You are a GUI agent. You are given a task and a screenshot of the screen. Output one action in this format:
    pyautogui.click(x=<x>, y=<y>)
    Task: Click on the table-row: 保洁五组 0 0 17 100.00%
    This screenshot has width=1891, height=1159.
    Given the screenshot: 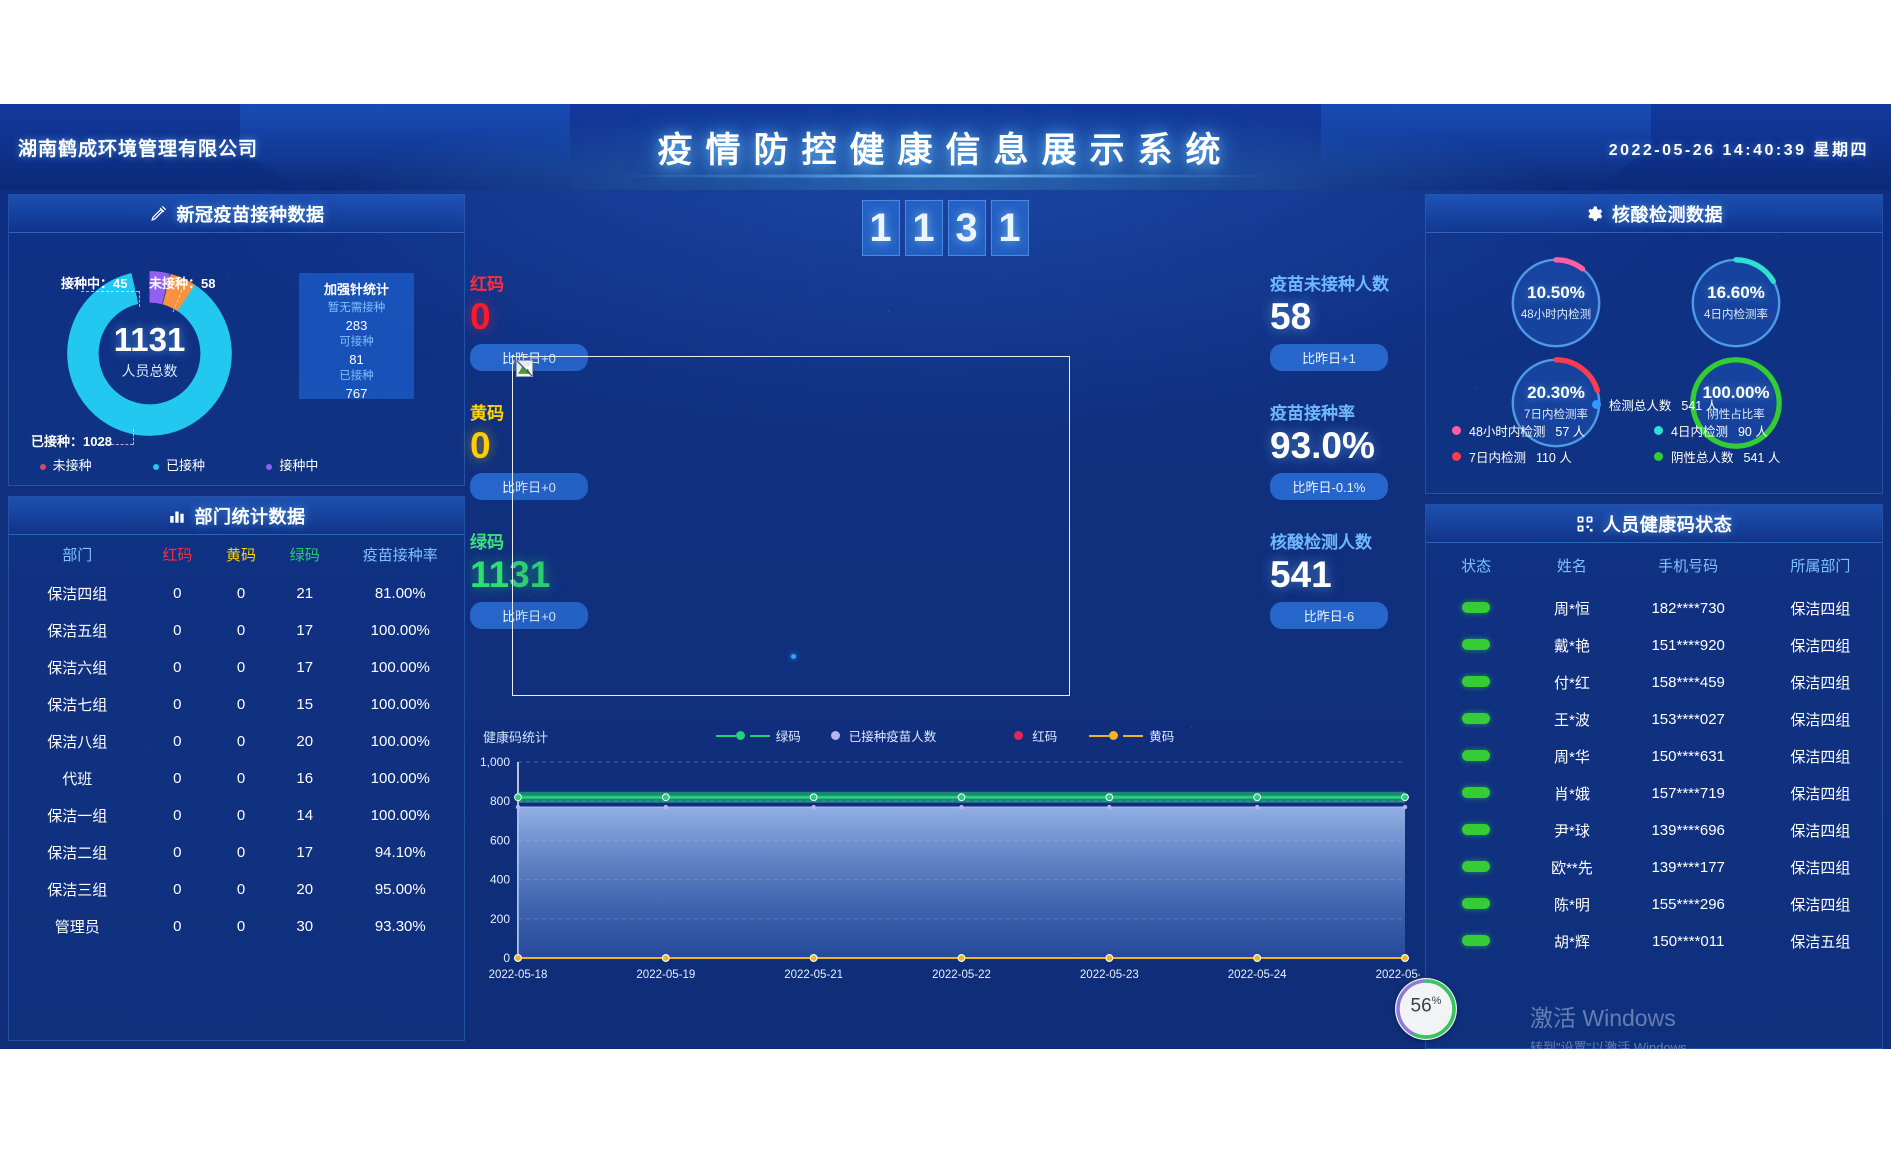 What is the action you would take?
    pyautogui.click(x=236, y=630)
    